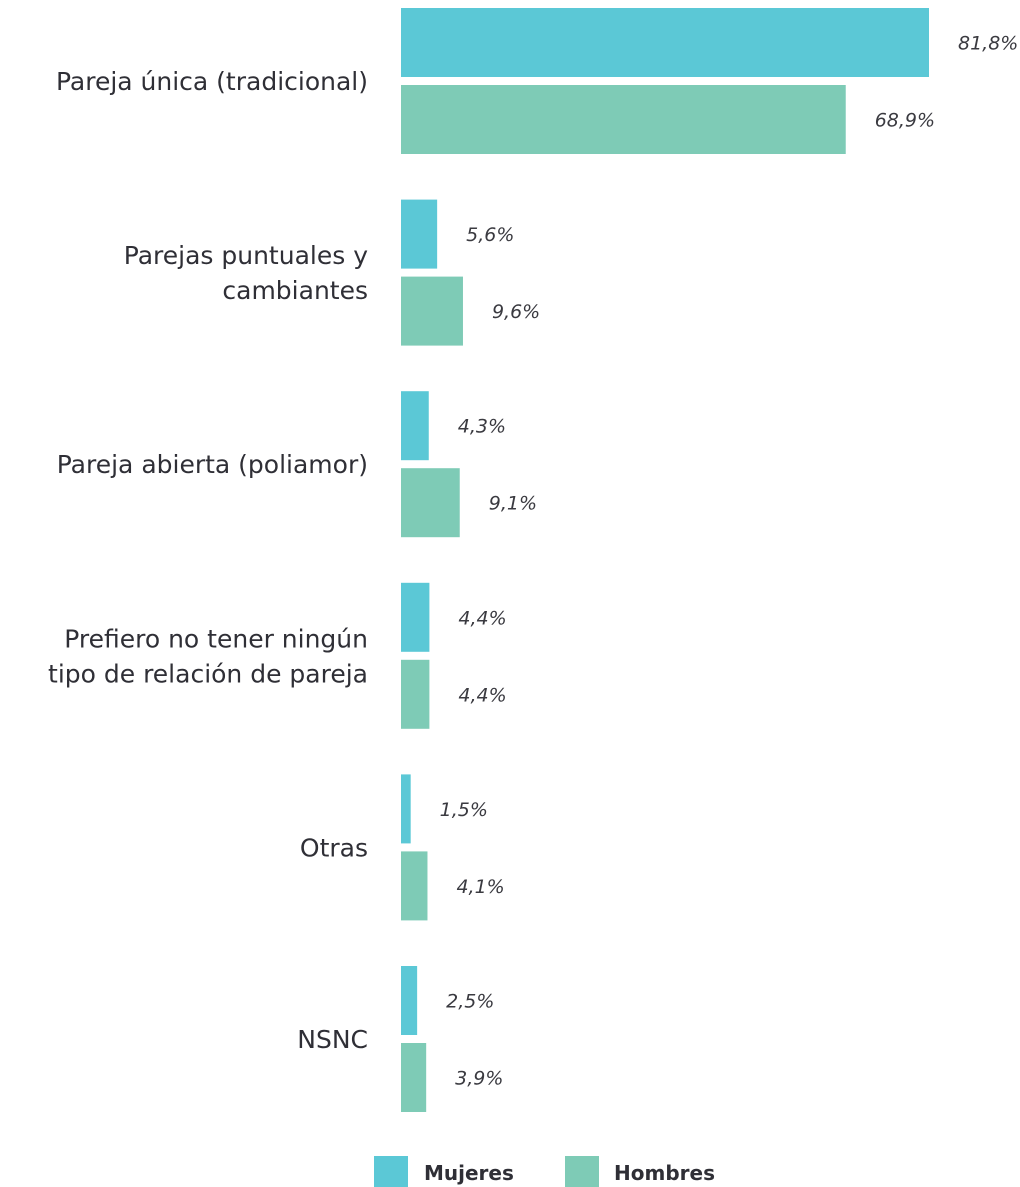  Describe the element at coordinates (216, 638) in the screenshot. I see `category-label: Prefiero no tener ningún` at that location.